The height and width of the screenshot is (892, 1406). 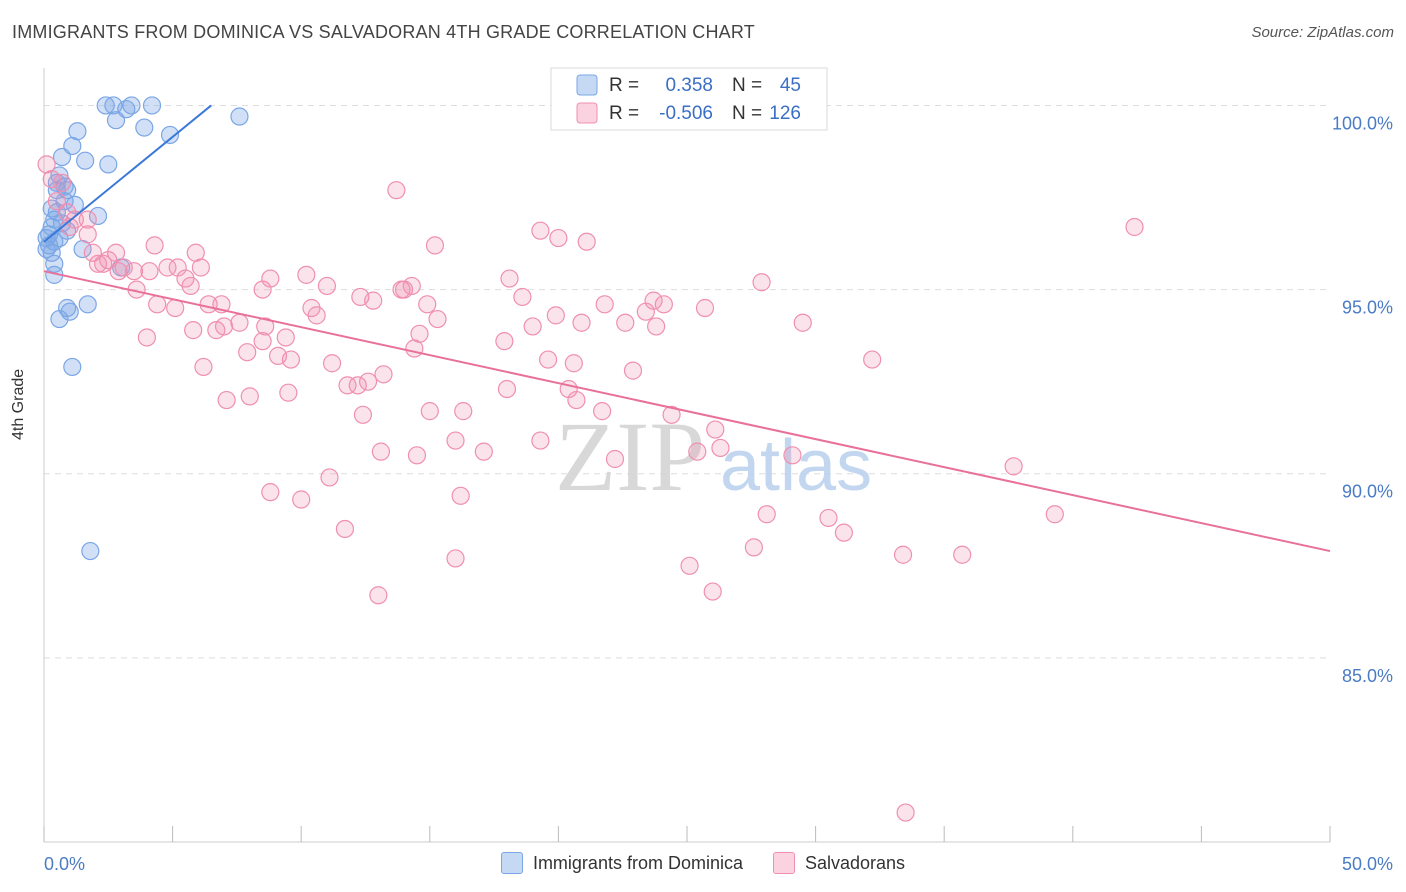 I want to click on y-tick-label: 90.0%, so click(x=1367, y=492).